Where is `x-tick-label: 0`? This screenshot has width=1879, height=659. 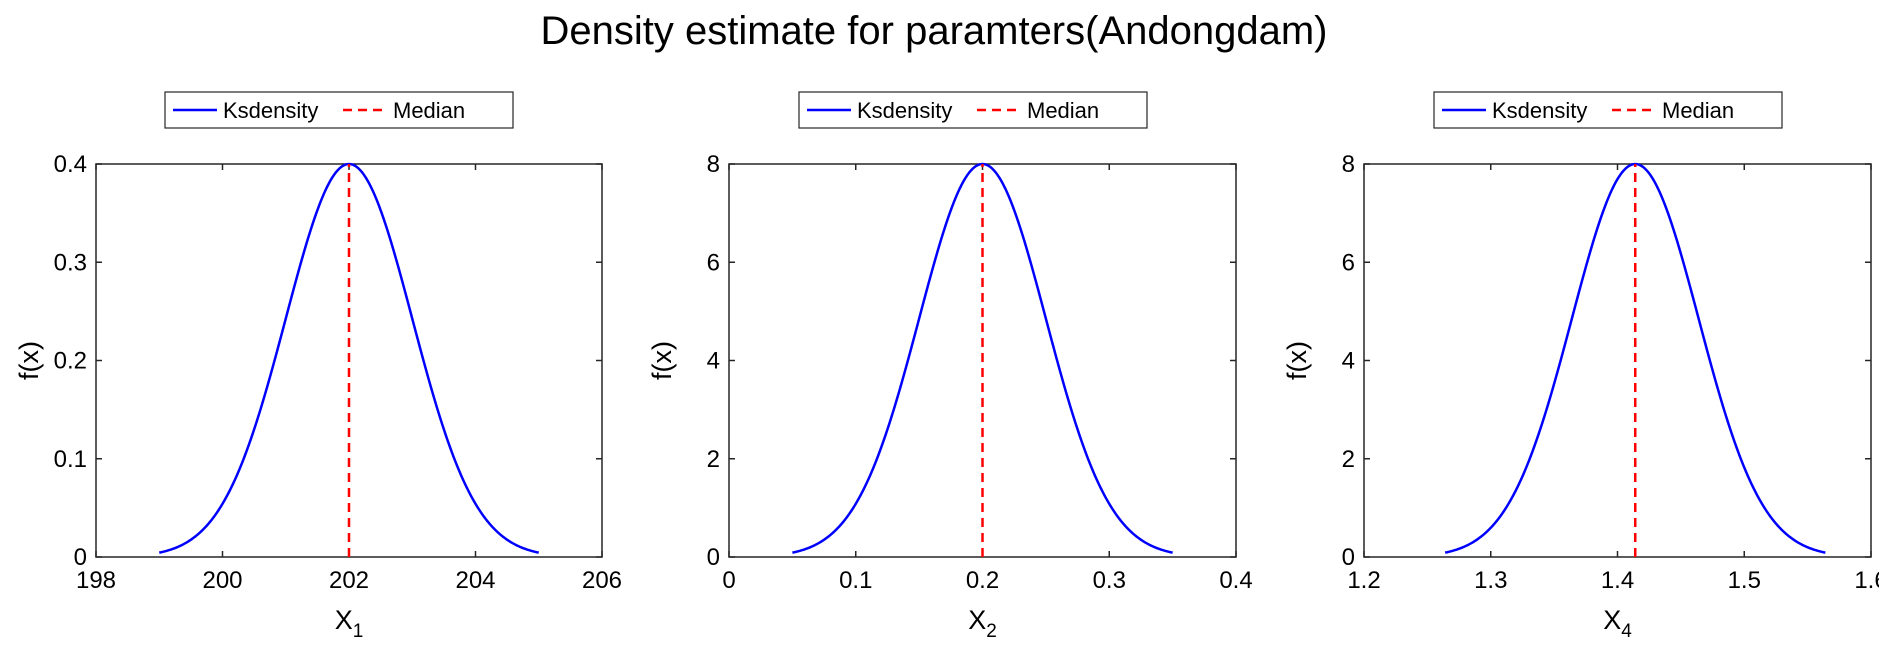 x-tick-label: 0 is located at coordinates (728, 580).